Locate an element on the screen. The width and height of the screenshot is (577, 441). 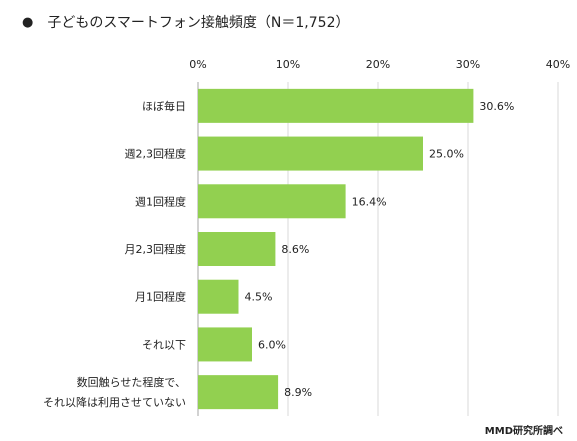
chart-title-text: 子どものスマートフォン接触頻度（N＝1,752） is located at coordinates (198, 23).